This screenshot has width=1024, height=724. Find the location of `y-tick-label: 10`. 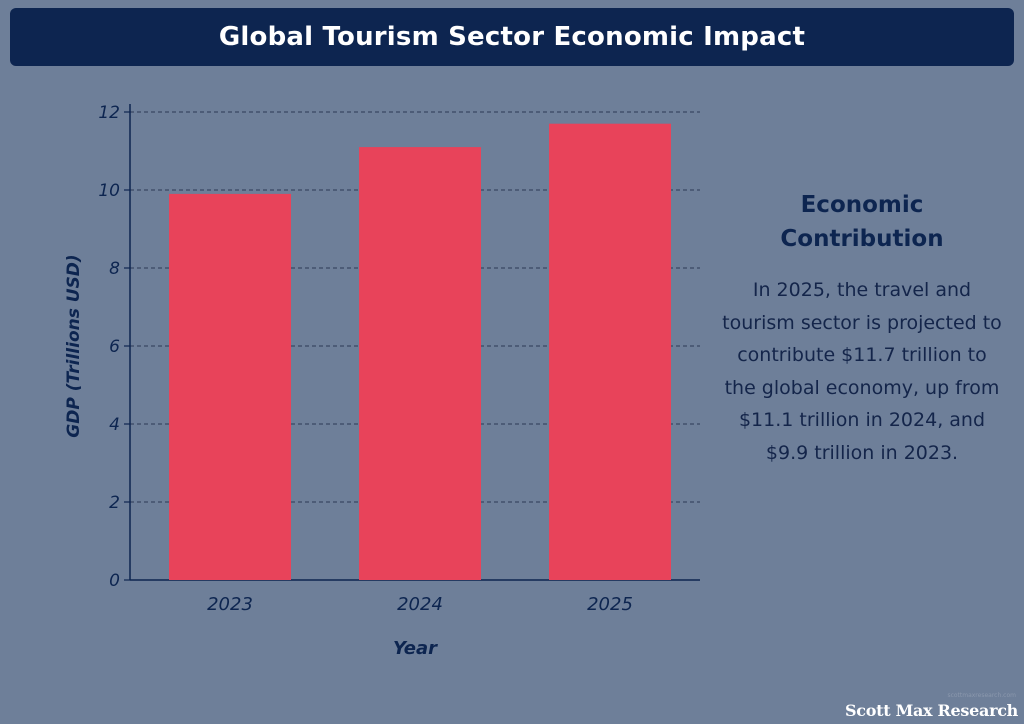

y-tick-label: 10 is located at coordinates (109, 191).